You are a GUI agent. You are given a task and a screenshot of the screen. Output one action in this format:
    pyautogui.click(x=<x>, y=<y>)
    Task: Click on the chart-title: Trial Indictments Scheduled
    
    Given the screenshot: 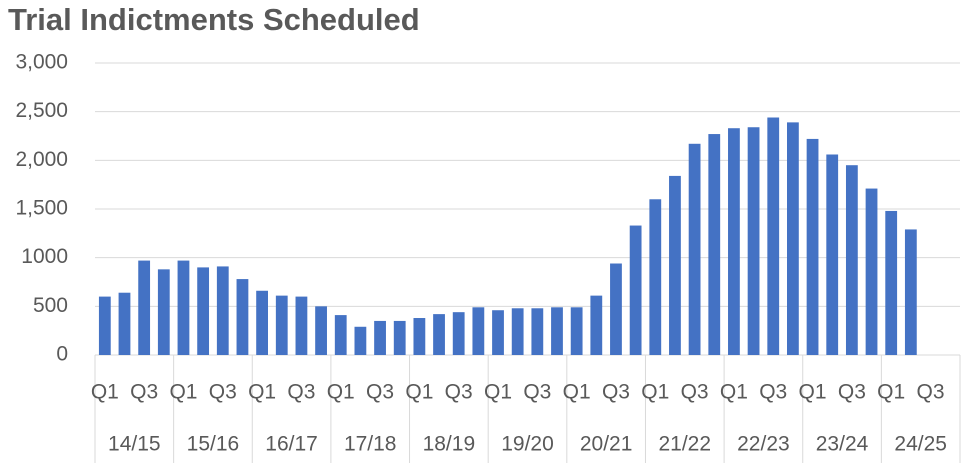 What is the action you would take?
    pyautogui.click(x=214, y=19)
    